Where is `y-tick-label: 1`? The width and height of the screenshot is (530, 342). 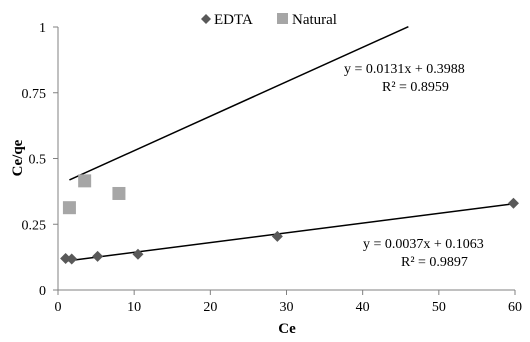
y-tick-label: 1 is located at coordinates (42, 28).